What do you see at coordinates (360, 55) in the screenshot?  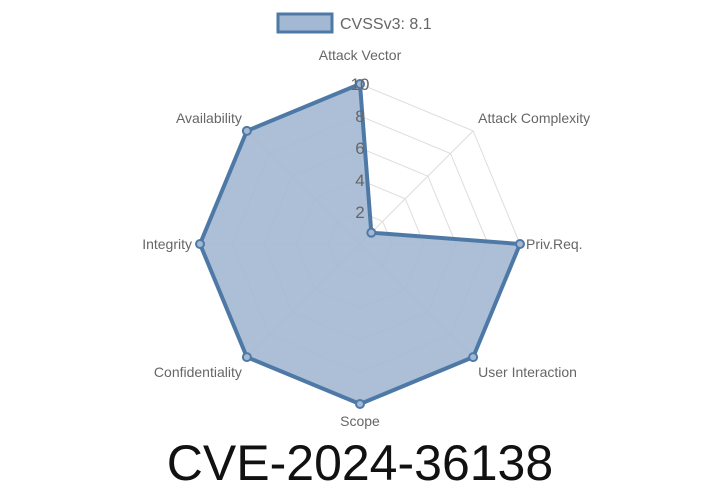 I see `axis-label: Attack Vector` at bounding box center [360, 55].